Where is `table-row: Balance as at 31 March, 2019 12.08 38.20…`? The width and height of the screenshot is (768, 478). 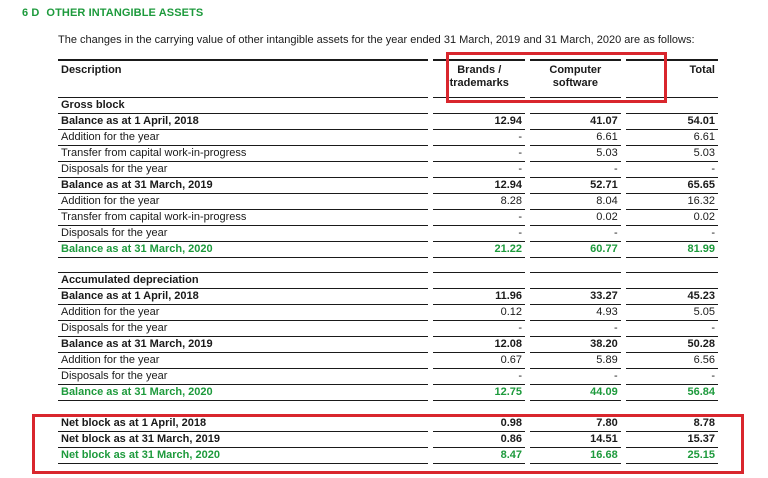 table-row: Balance as at 31 March, 2019 12.08 38.20… is located at coordinates (388, 344).